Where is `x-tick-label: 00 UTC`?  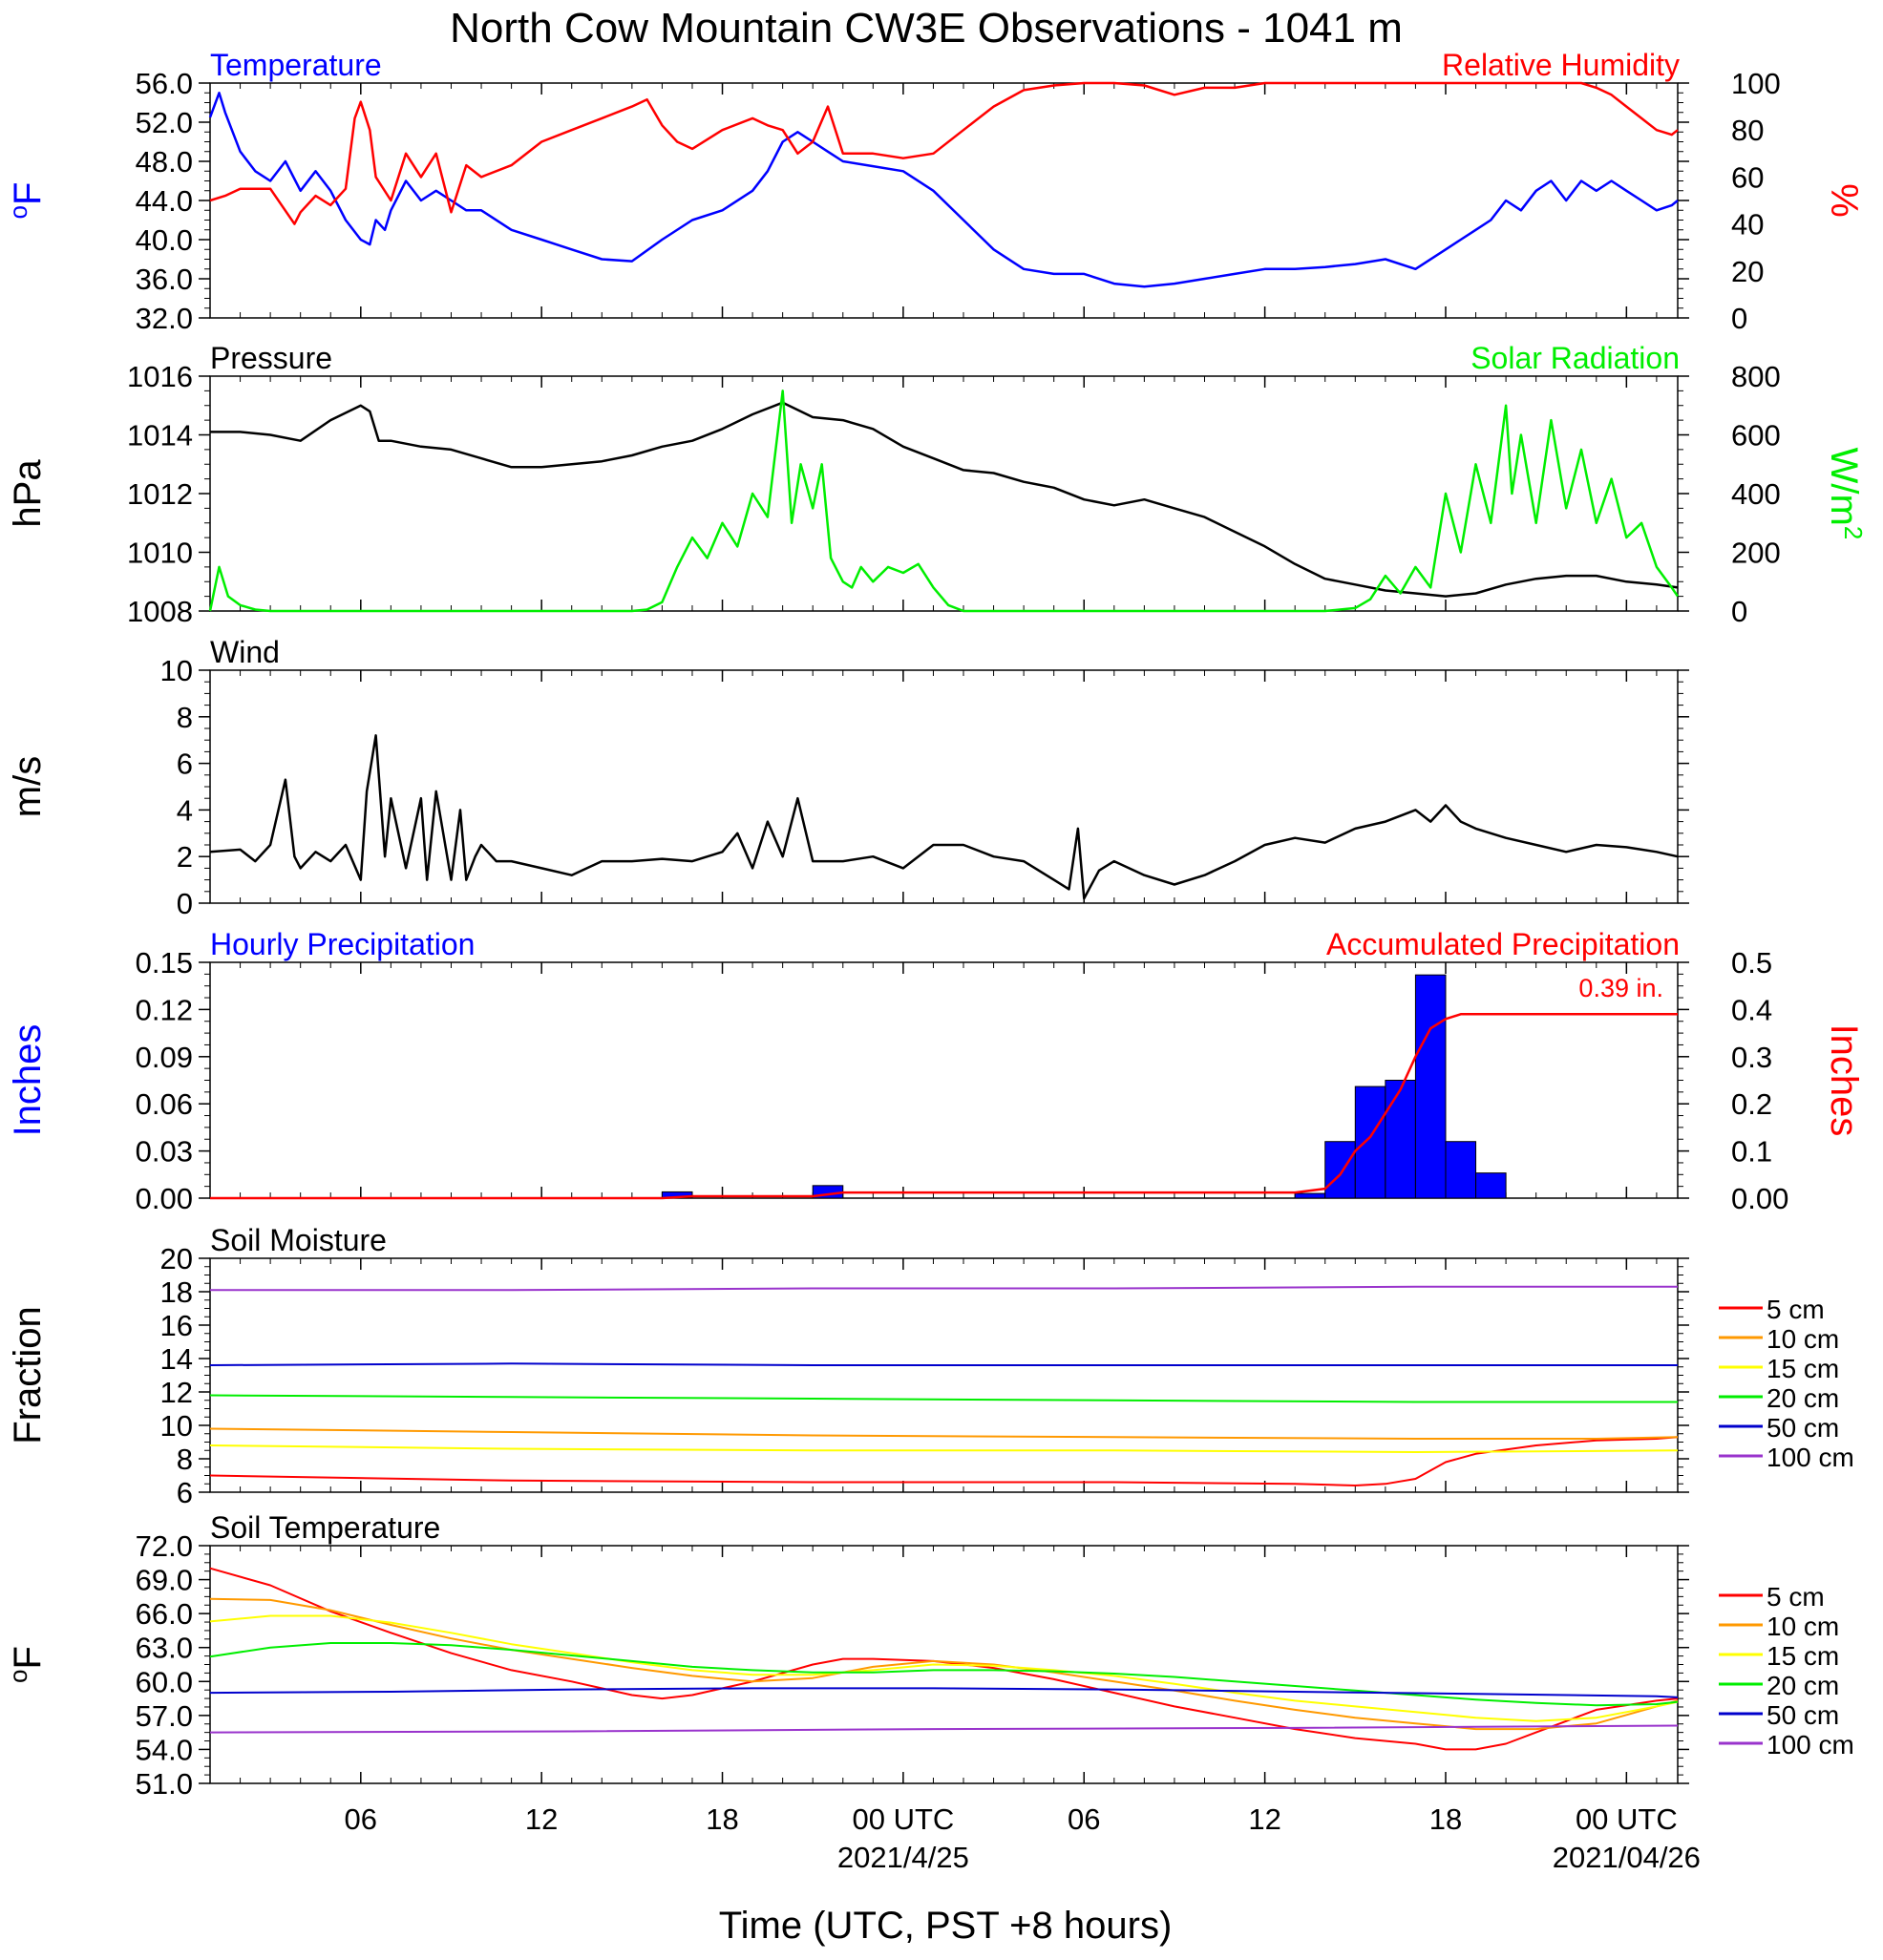
x-tick-label: 00 UTC is located at coordinates (1627, 1819).